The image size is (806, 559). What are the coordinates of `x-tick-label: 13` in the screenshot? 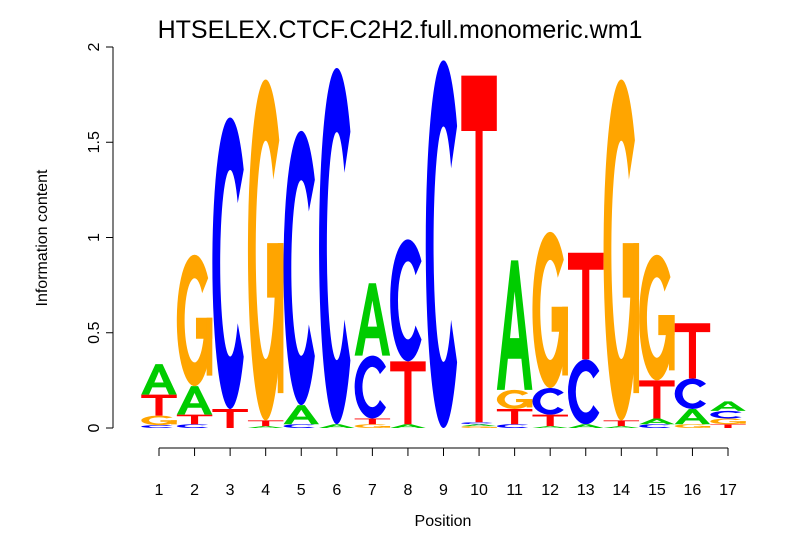 It's located at (586, 490).